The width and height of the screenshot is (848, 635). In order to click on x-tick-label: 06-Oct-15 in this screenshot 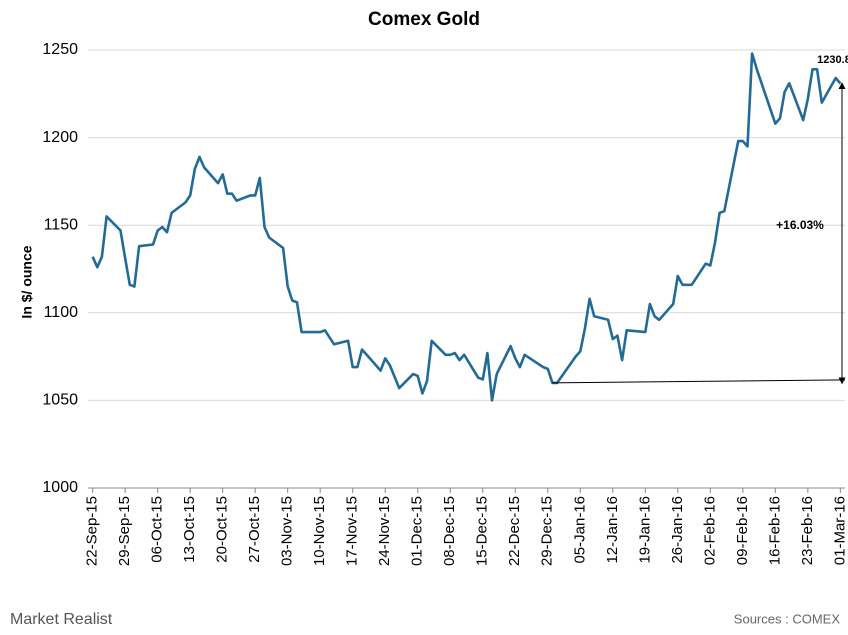, I will do `click(157, 529)`.